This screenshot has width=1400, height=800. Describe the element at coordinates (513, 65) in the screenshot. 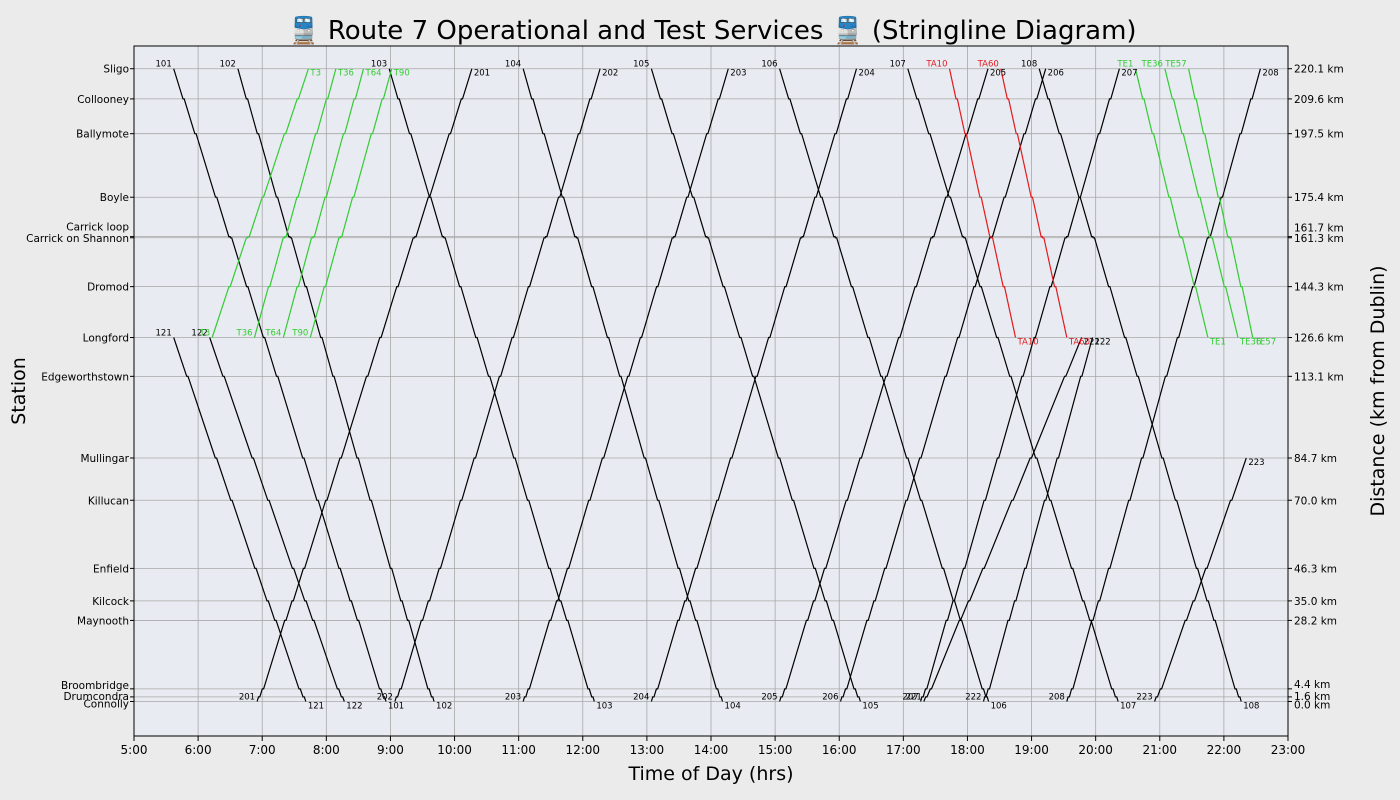

I see `service-label-start: 104` at that location.